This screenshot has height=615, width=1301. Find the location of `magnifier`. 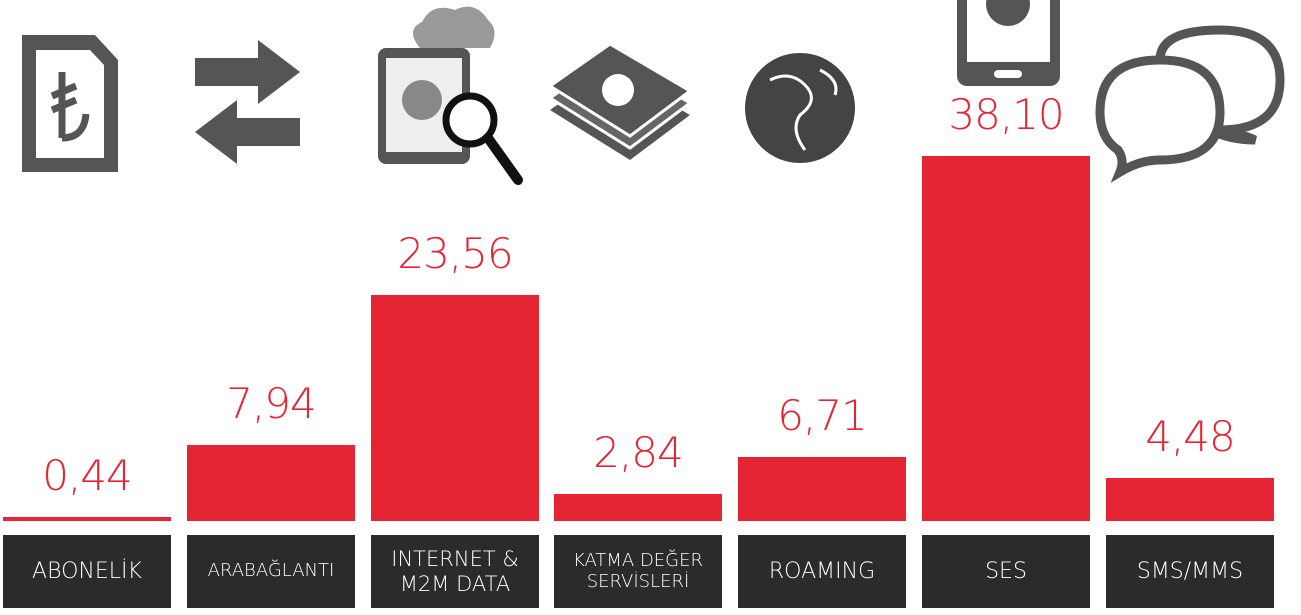

magnifier is located at coordinates (470, 120).